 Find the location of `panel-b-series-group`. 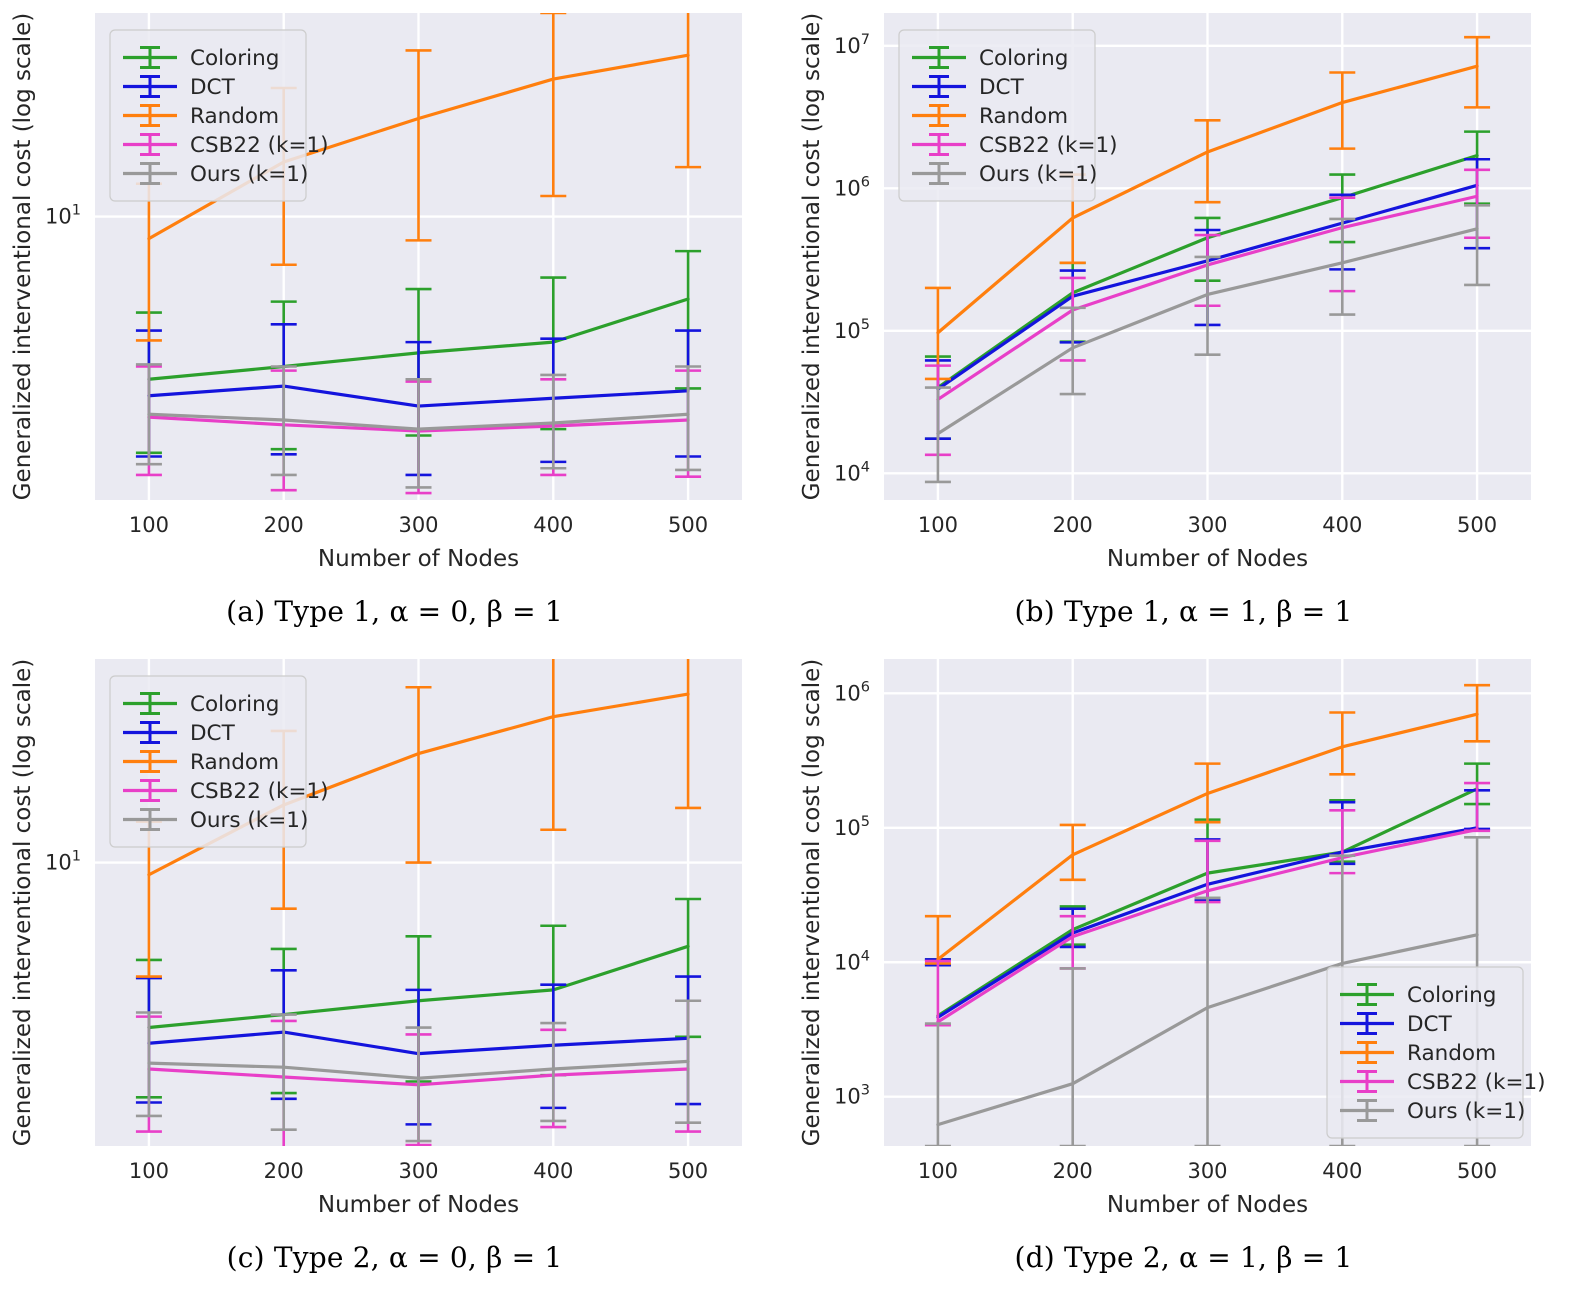

panel-b-series-group is located at coordinates (1207, 259).